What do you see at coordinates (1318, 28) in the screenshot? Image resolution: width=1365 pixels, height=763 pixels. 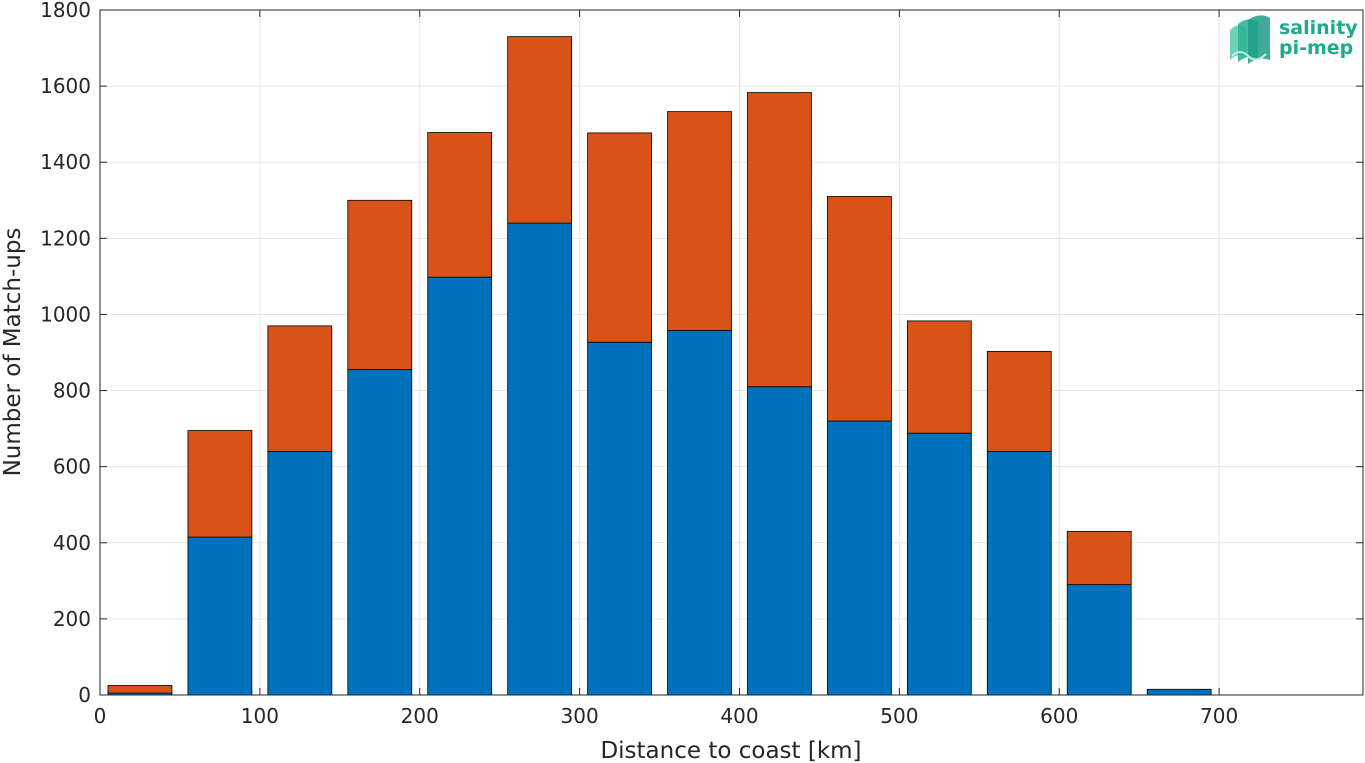 I see `logo-text-salinity: salinity` at bounding box center [1318, 28].